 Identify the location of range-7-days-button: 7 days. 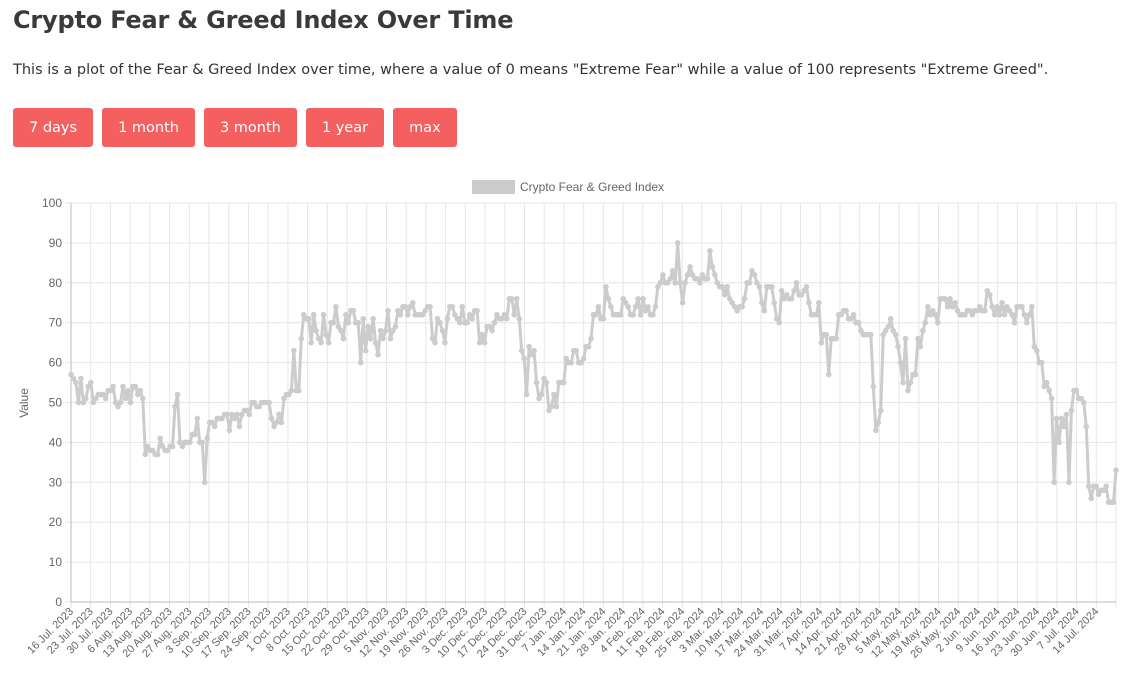
(53, 127).